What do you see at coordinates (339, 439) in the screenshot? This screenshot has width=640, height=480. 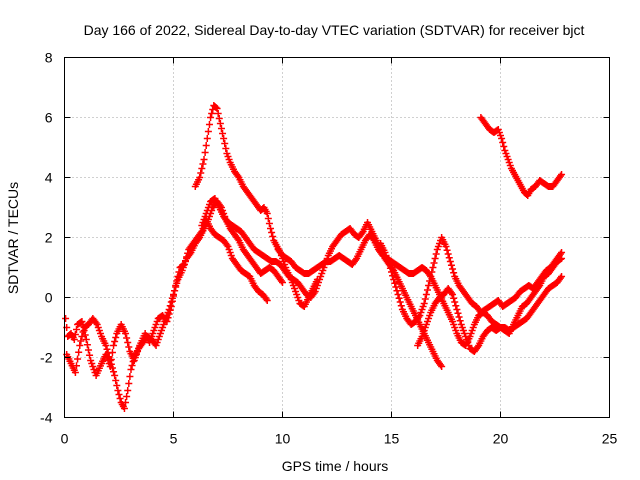 I see `x-tick-labels: 0 5 10 15 20 25` at bounding box center [339, 439].